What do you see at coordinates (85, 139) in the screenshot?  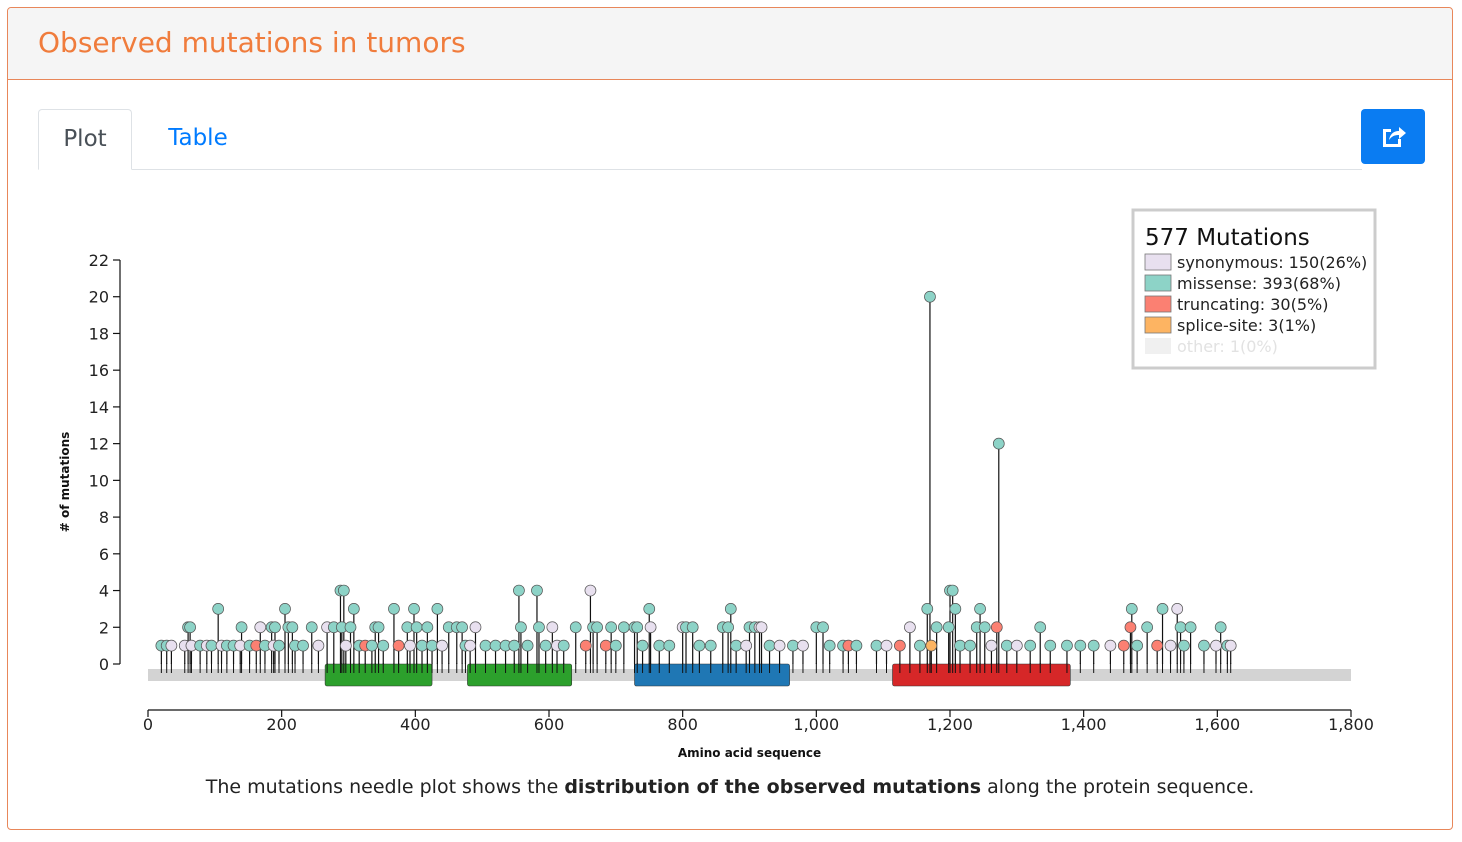 I see `tab-plot: Plot` at bounding box center [85, 139].